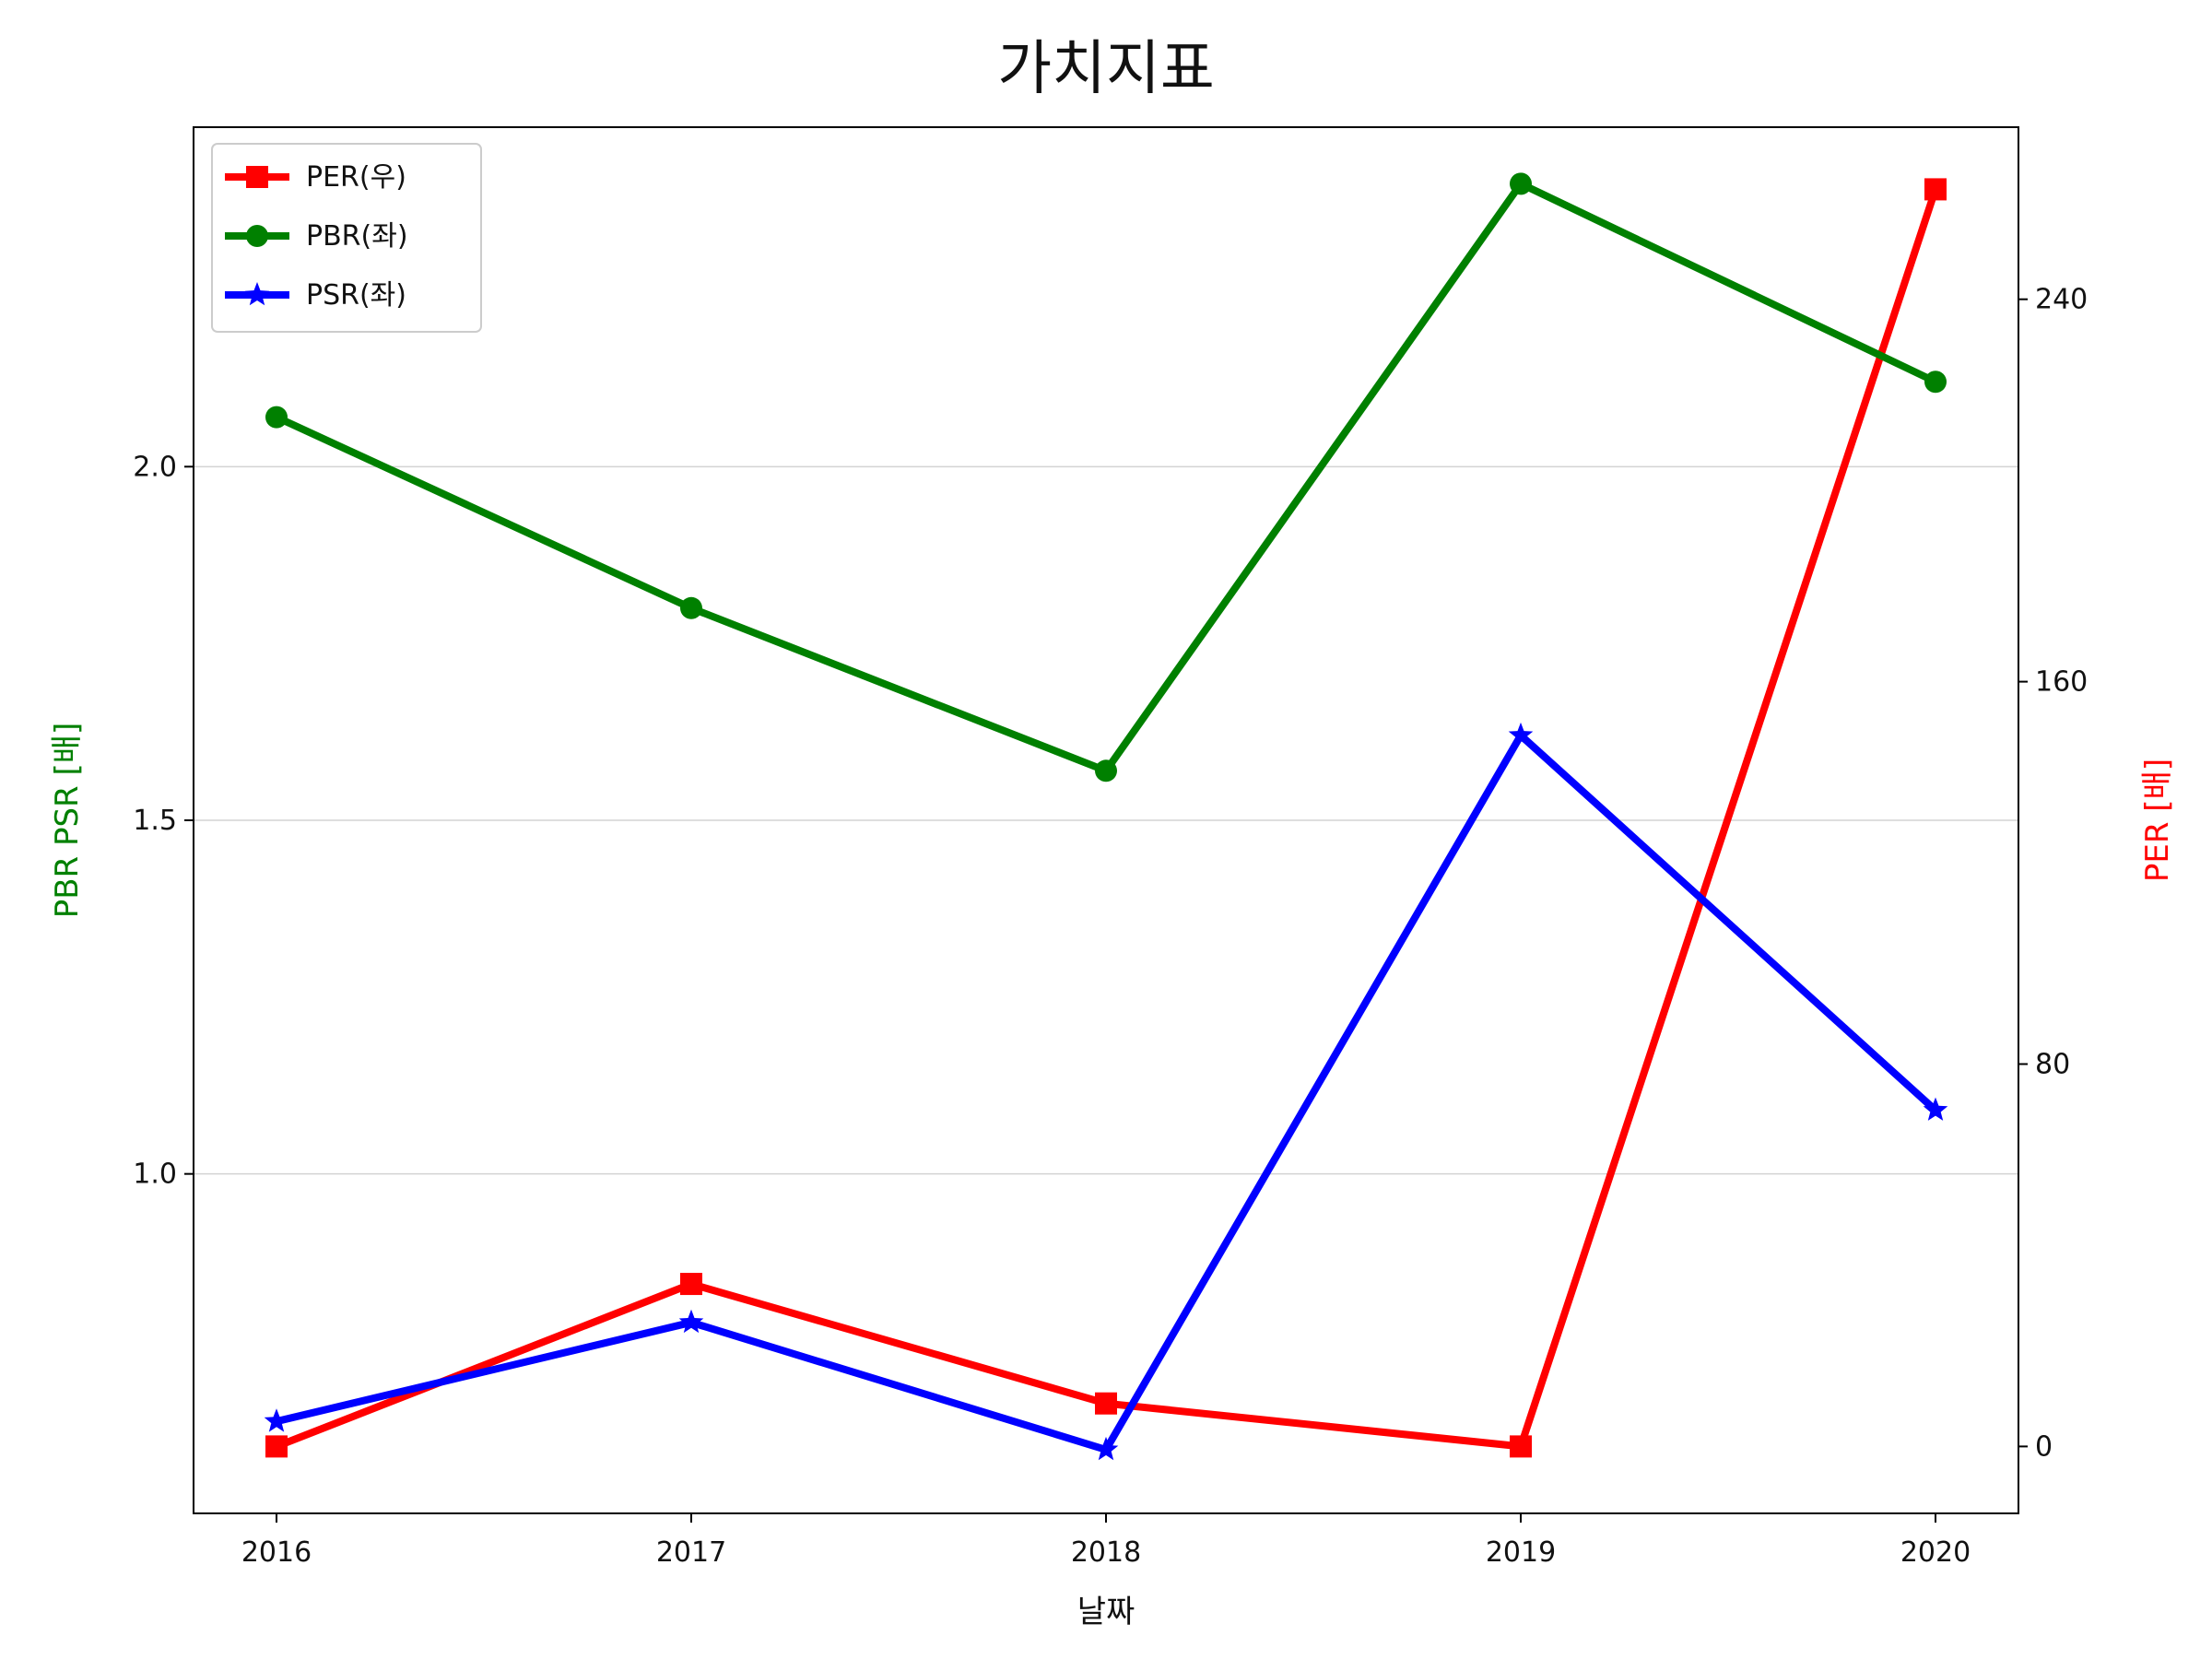 This screenshot has height=1659, width=2212. I want to click on left-y-tick-label: 1.0, so click(155, 1175).